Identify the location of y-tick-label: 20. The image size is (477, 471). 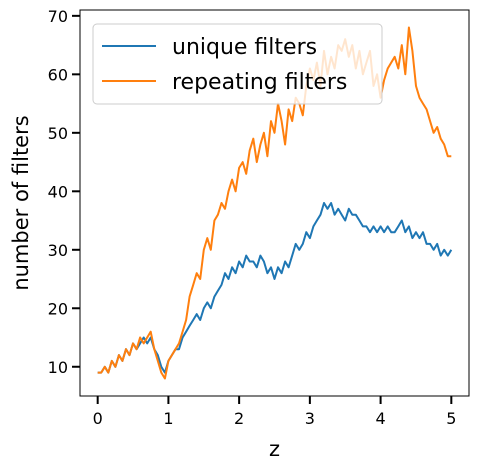
(58, 308).